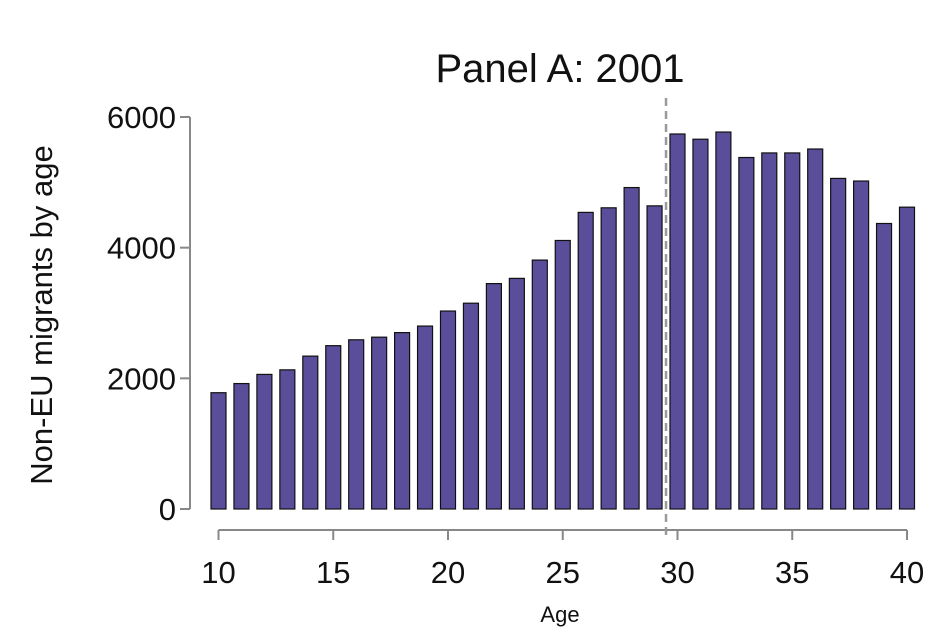 The image size is (945, 635). I want to click on x-tick-label: 30, so click(677, 572).